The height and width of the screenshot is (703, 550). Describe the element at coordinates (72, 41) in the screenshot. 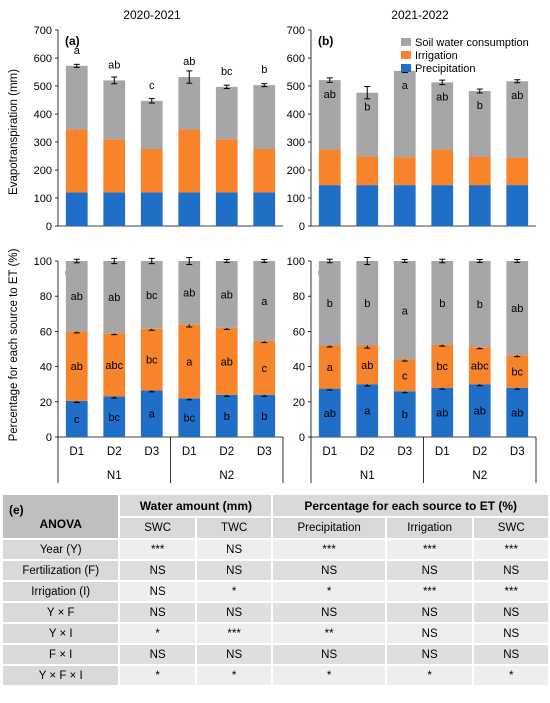

I see `panel-label: (a)` at that location.